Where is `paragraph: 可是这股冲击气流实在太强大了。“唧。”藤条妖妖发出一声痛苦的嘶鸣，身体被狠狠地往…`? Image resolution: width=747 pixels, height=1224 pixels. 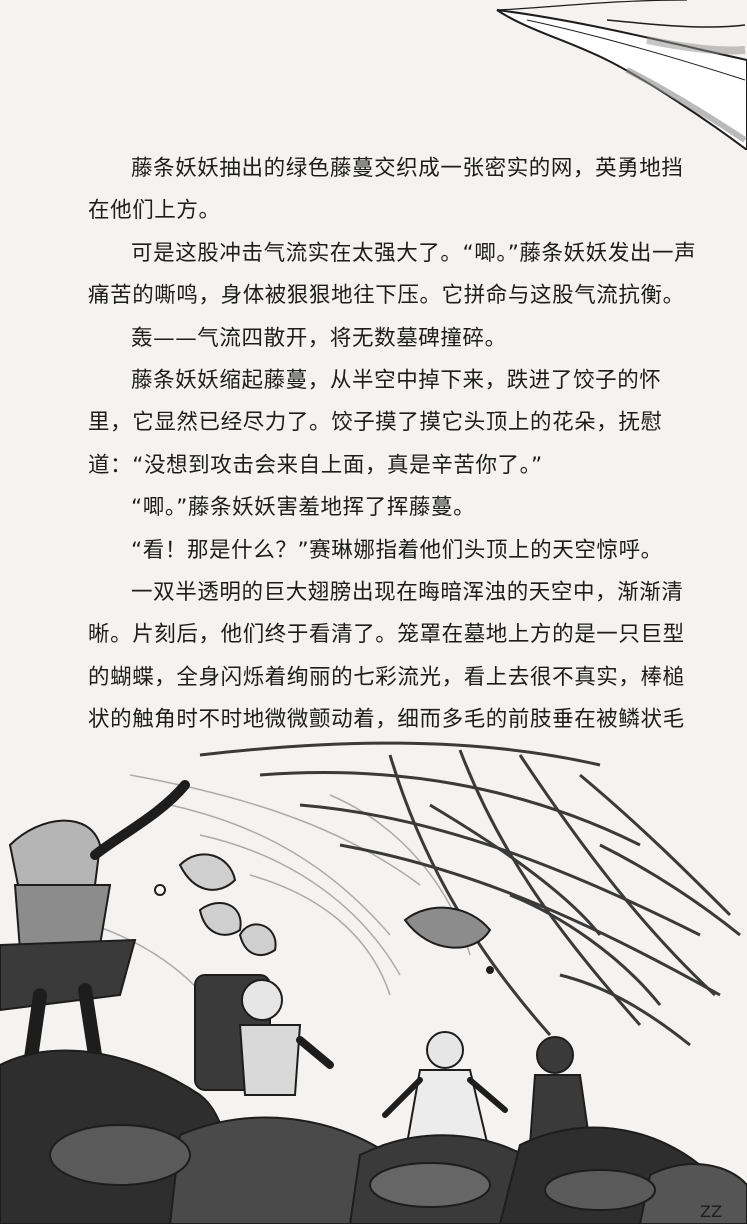
paragraph: 可是这股冲击气流实在太强大了。“唧。”藤条妖妖发出一声痛苦的嘶鸣，身体被狠狠地往… is located at coordinates (392, 274).